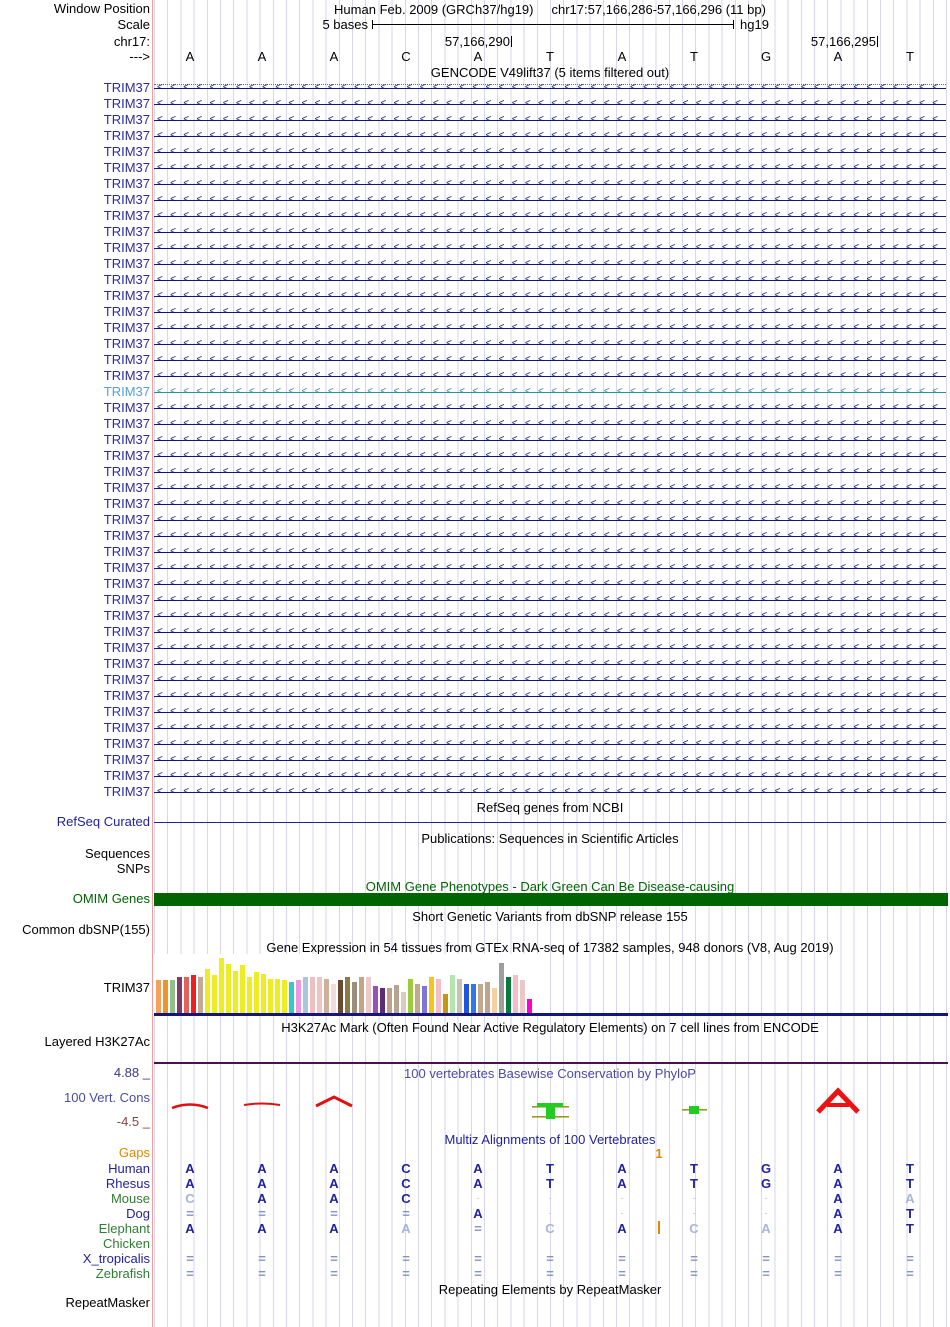 This screenshot has width=950, height=1327. What do you see at coordinates (478, 1198) in the screenshot?
I see `multiz-cell-mouse-5: -` at bounding box center [478, 1198].